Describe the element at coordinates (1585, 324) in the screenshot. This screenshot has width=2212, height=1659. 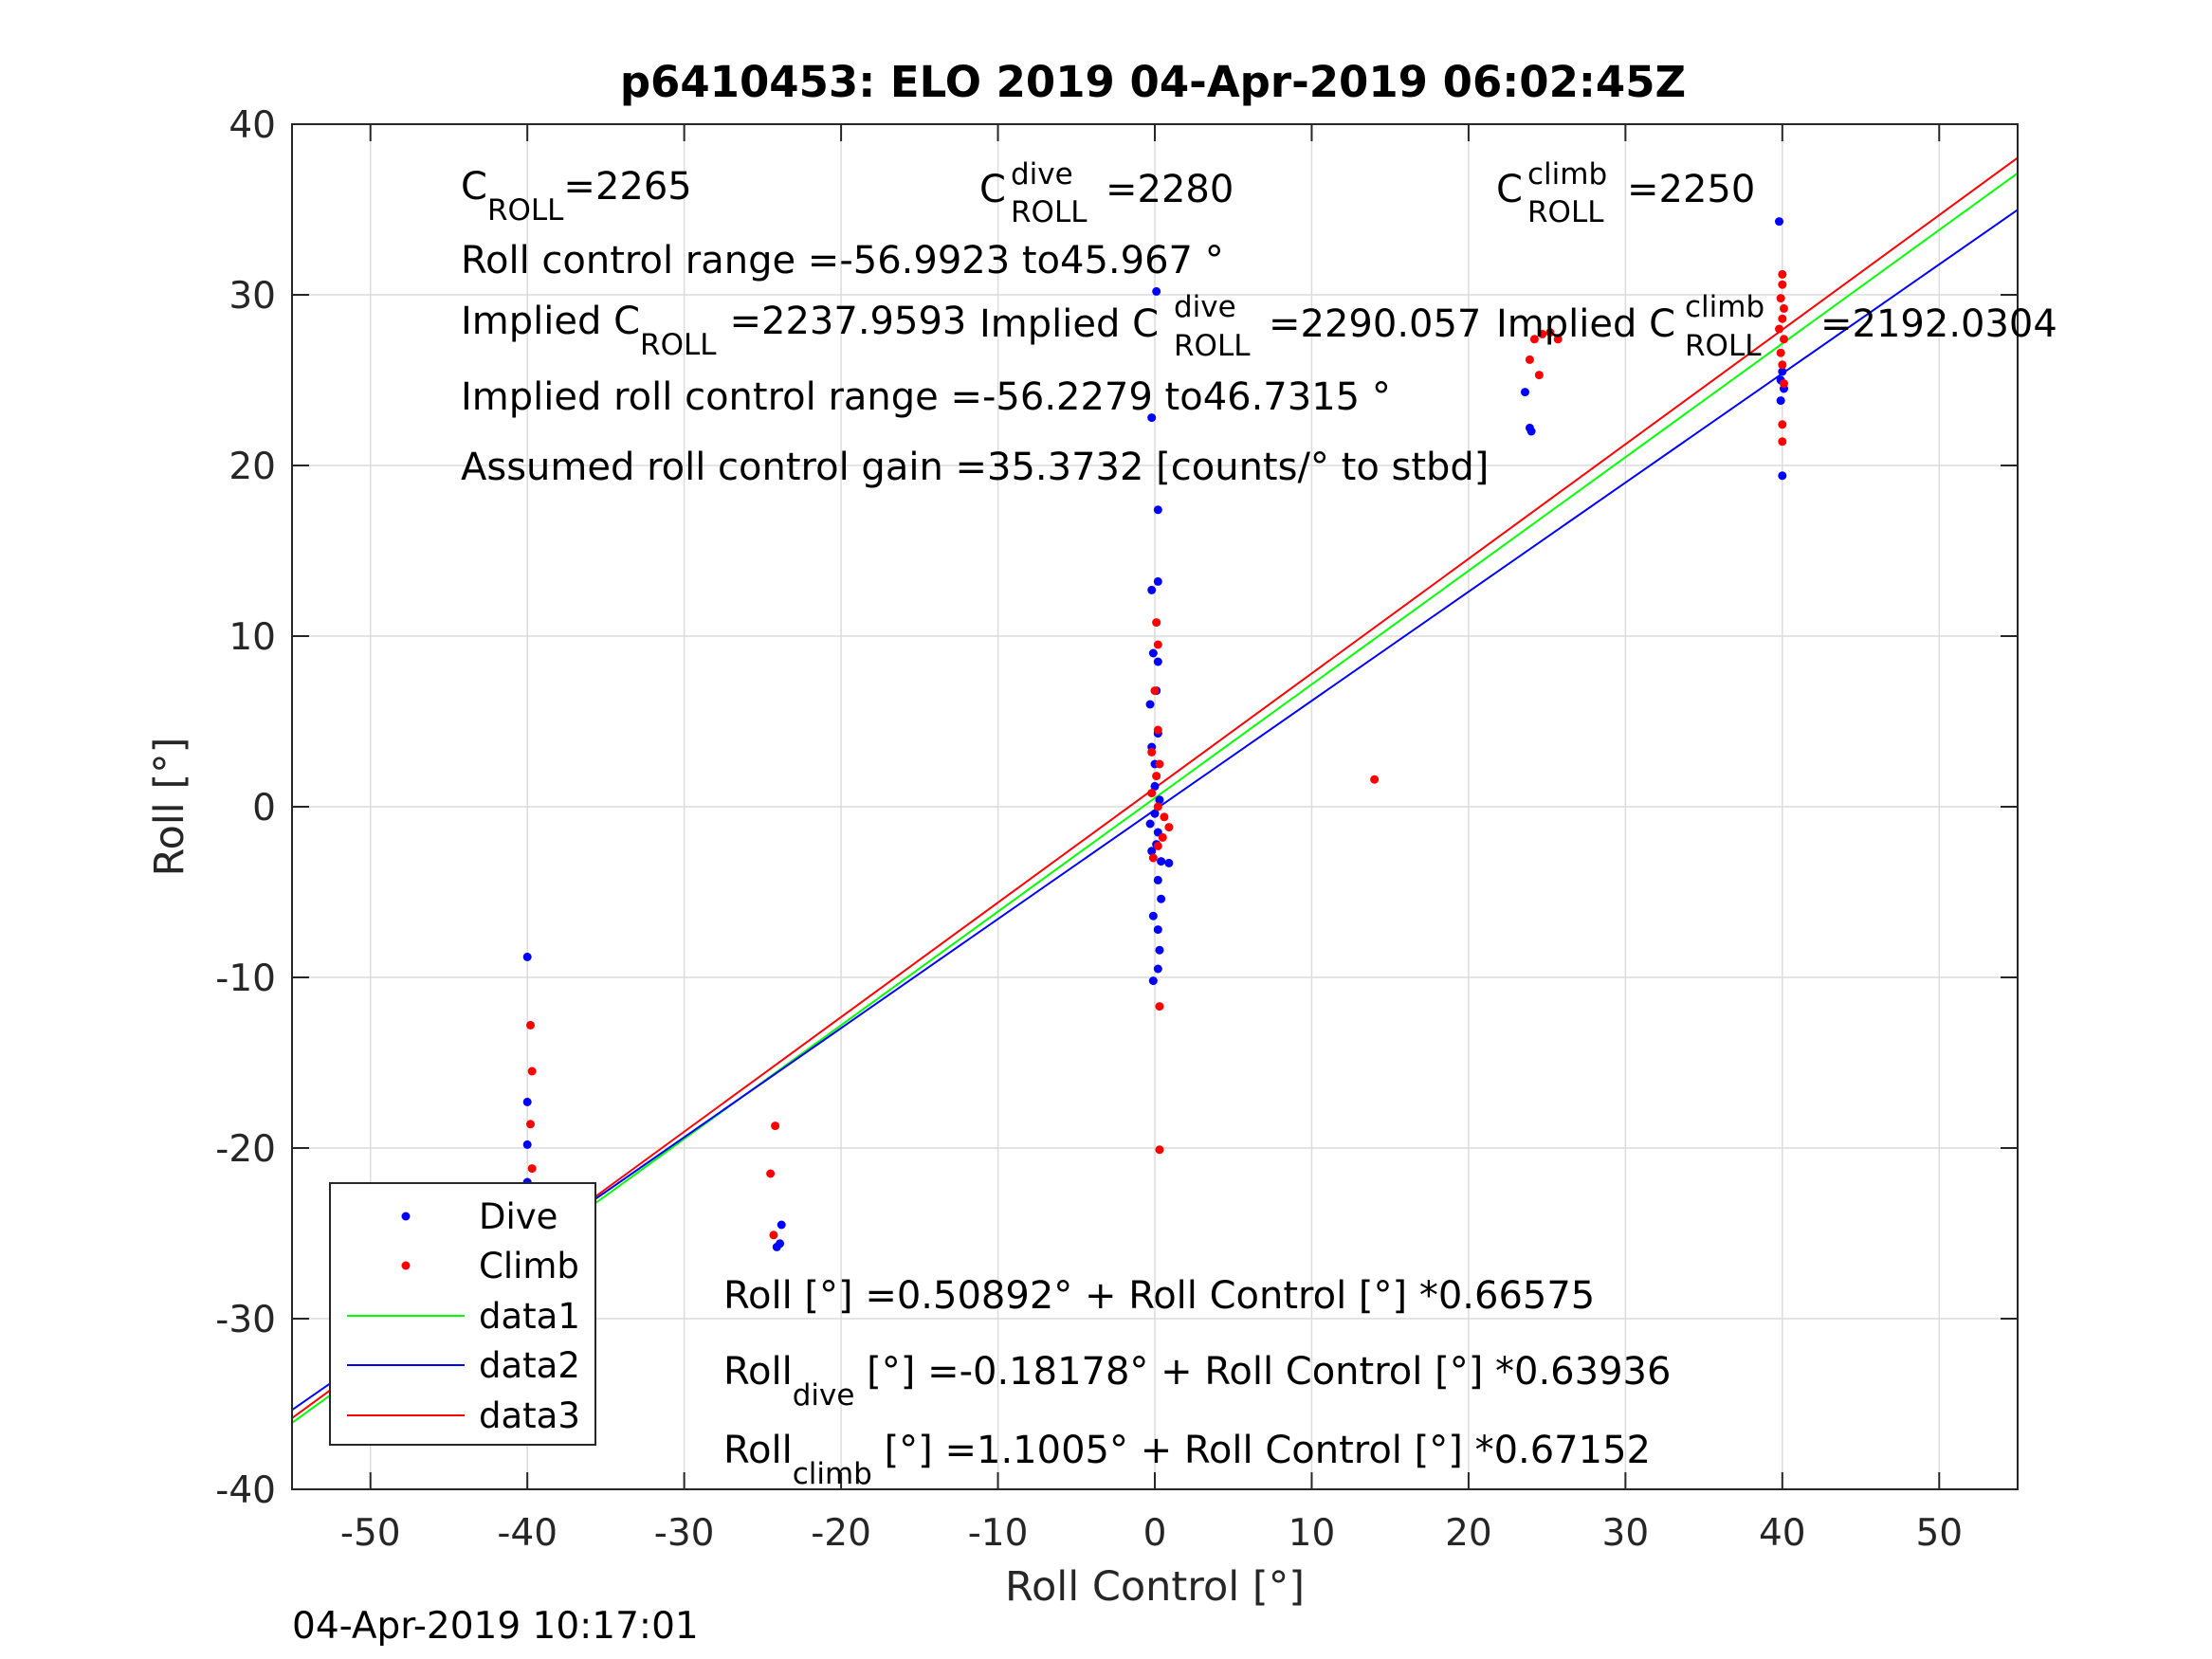
I see `implied-croll-climb-prefix: Implied C` at that location.